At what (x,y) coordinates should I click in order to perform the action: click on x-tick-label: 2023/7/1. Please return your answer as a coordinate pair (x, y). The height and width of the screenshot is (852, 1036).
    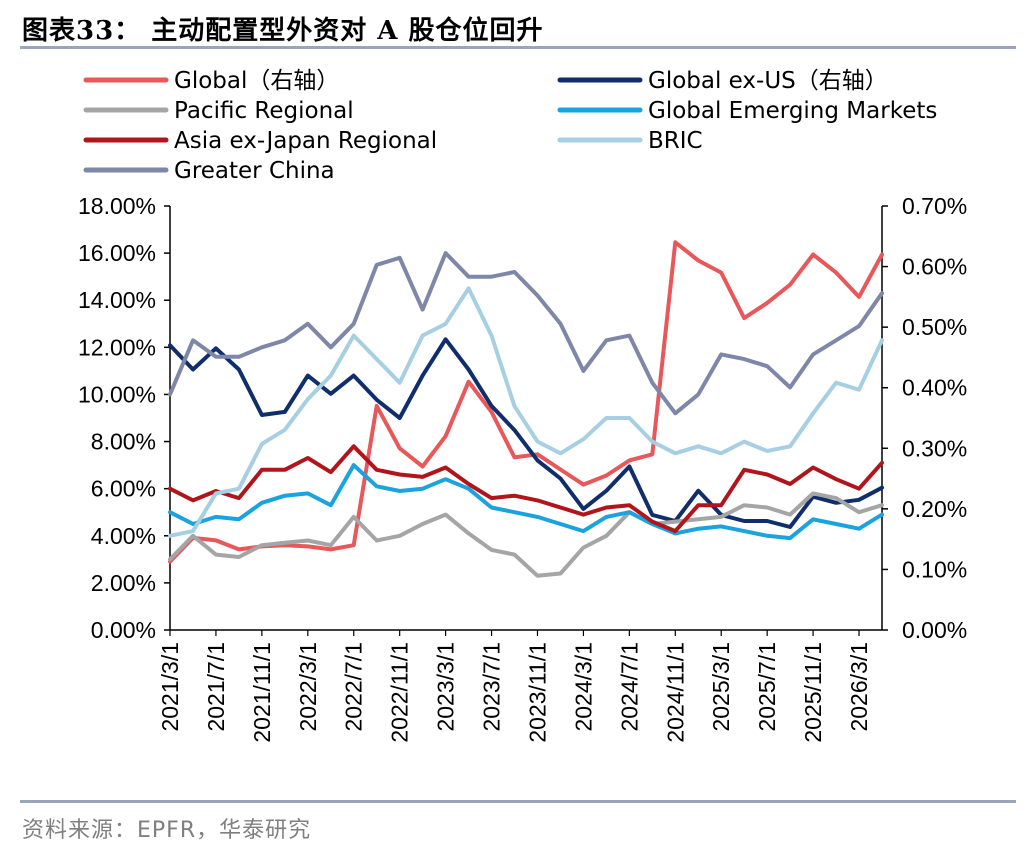
    Looking at the image, I should click on (492, 687).